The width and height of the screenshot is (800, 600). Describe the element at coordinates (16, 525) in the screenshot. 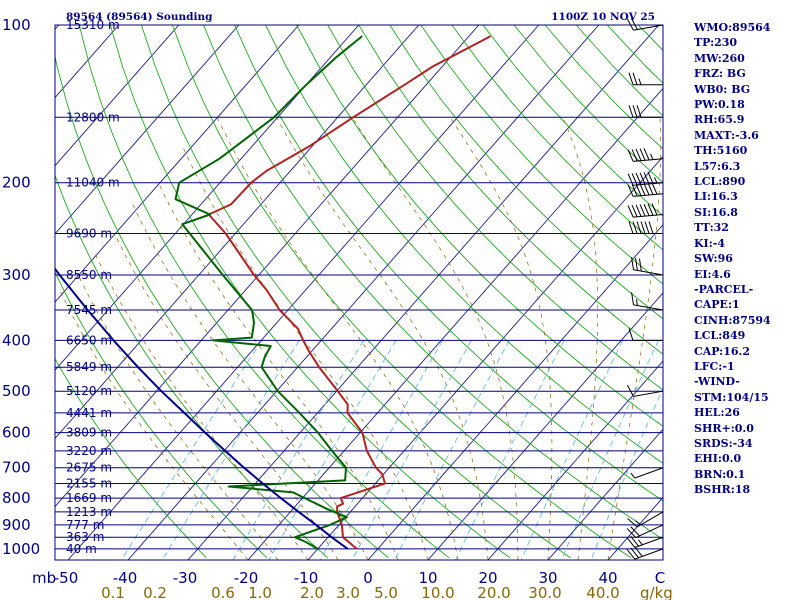

I see `pressure-tick-label: 900` at that location.